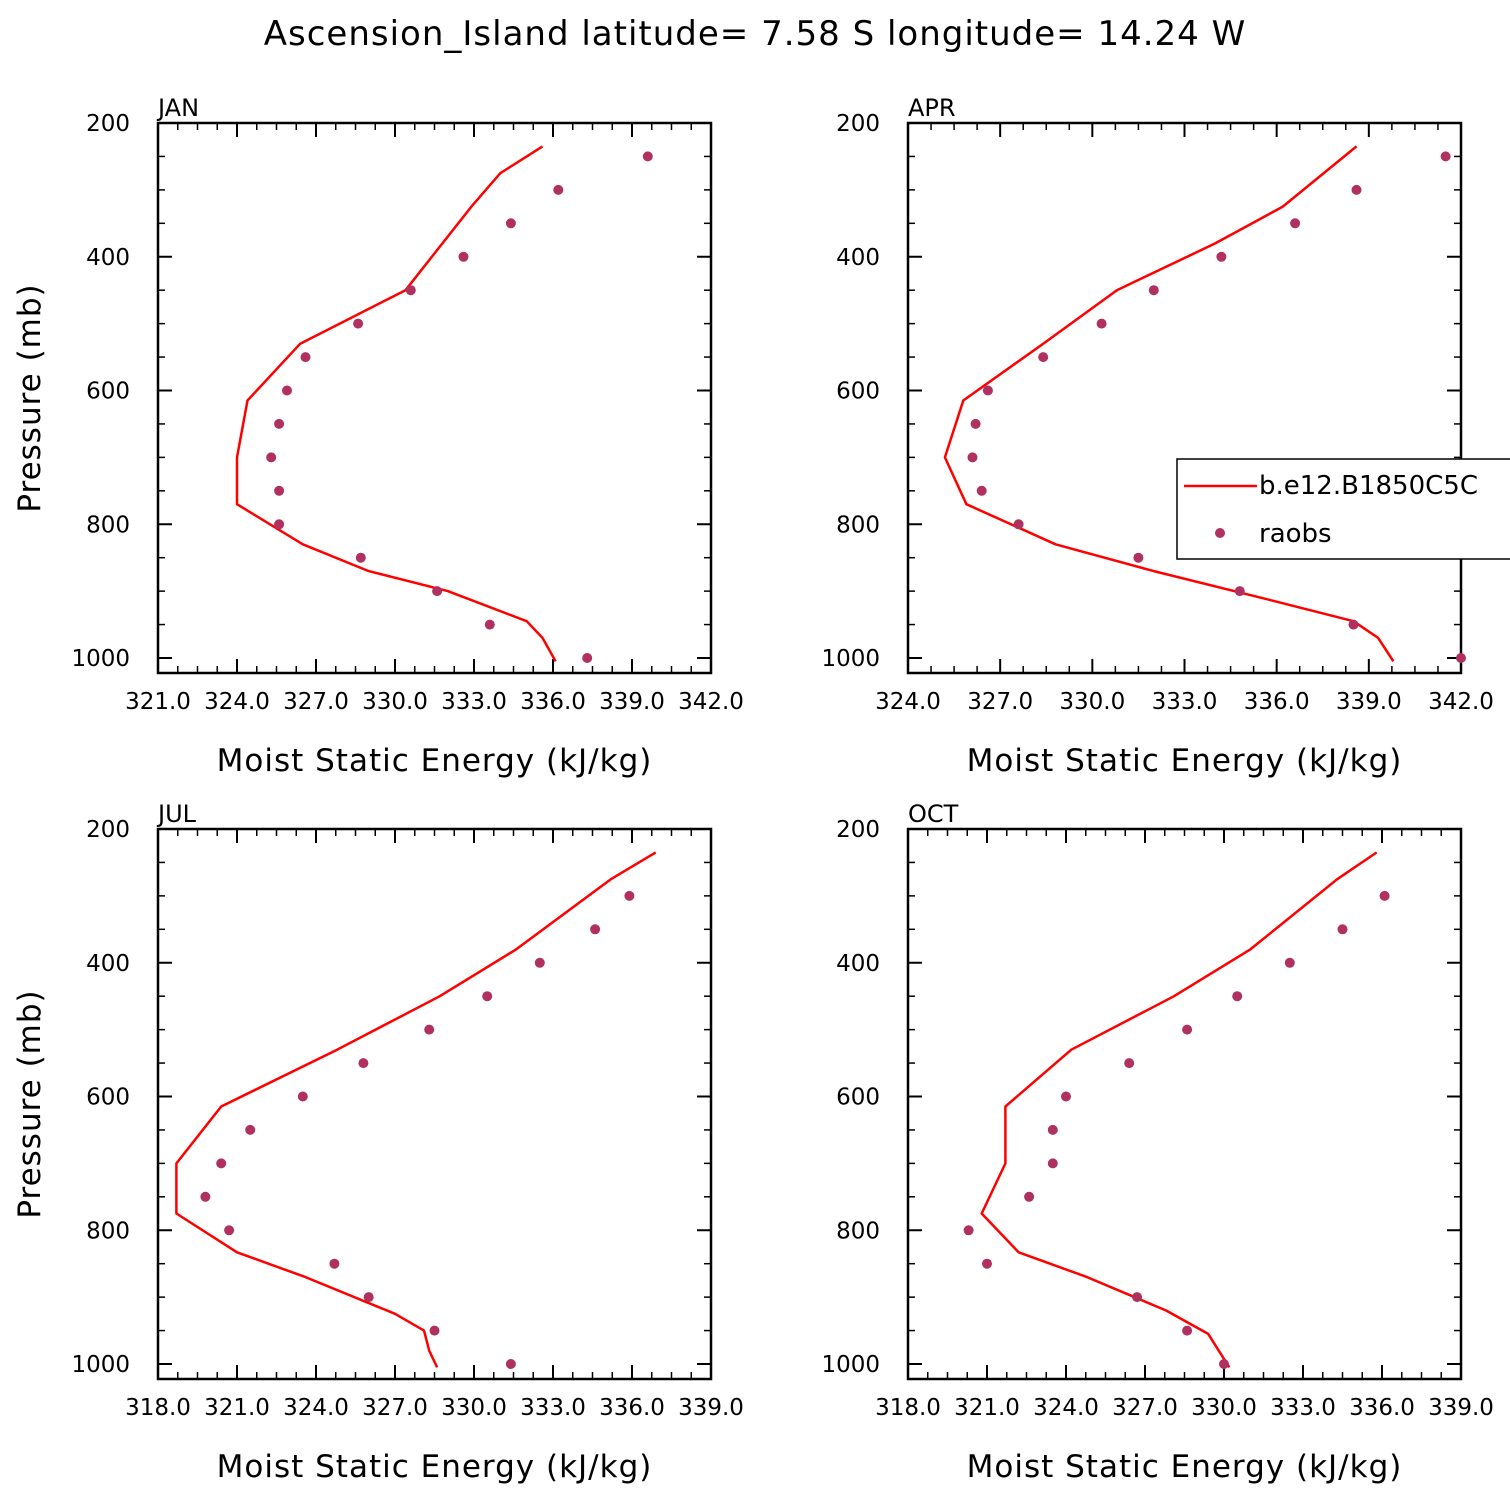 The height and width of the screenshot is (1510, 1510). Describe the element at coordinates (1220, 533) in the screenshot. I see `legend-marker-swatch` at that location.